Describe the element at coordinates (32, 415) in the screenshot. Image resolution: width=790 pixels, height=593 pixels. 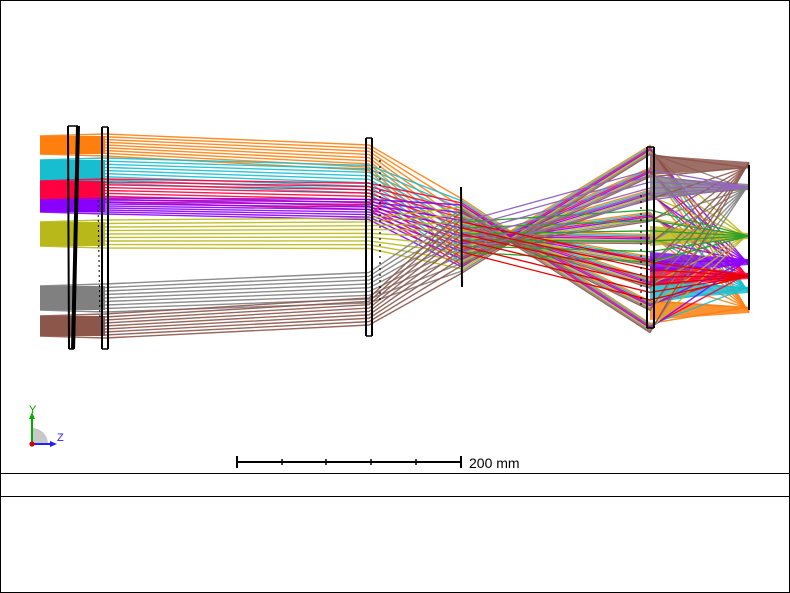
I see `y-axis-arrowhead` at that location.